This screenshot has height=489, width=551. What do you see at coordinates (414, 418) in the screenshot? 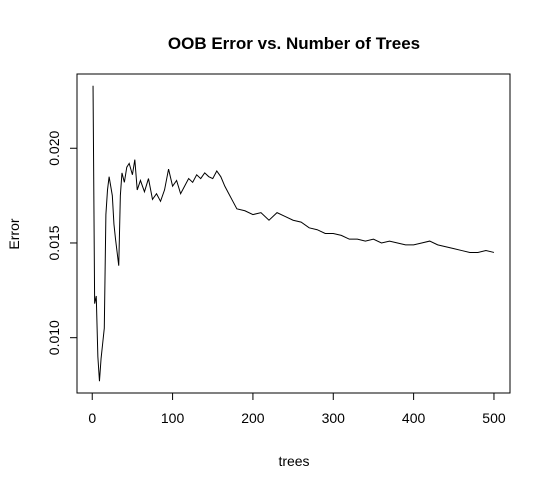
I see `x-tick-label: 400` at bounding box center [414, 418].